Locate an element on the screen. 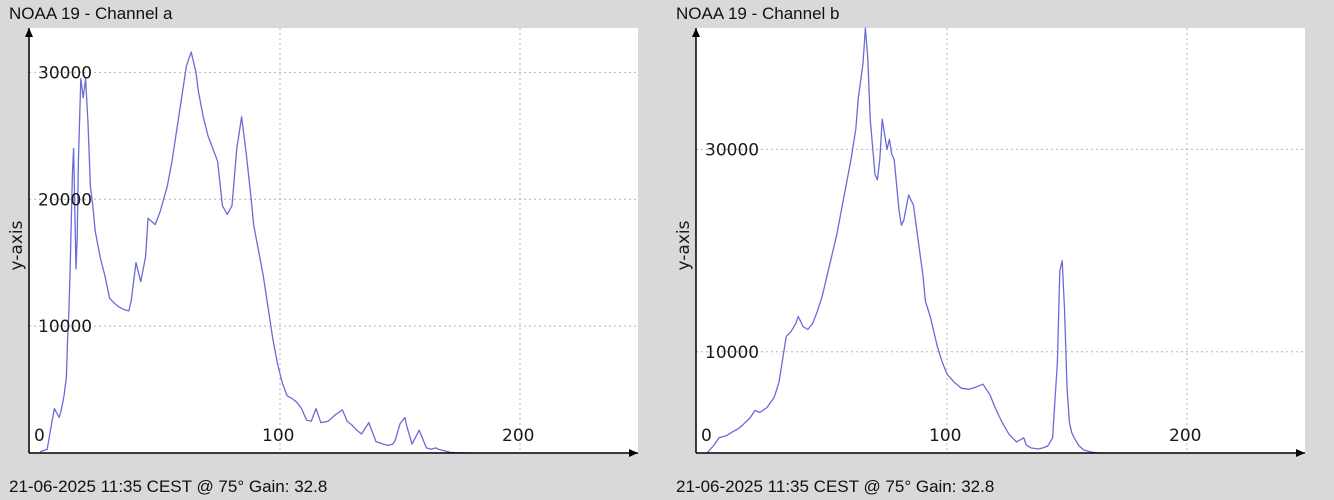  y-tick-label: 20000 is located at coordinates (65, 200).